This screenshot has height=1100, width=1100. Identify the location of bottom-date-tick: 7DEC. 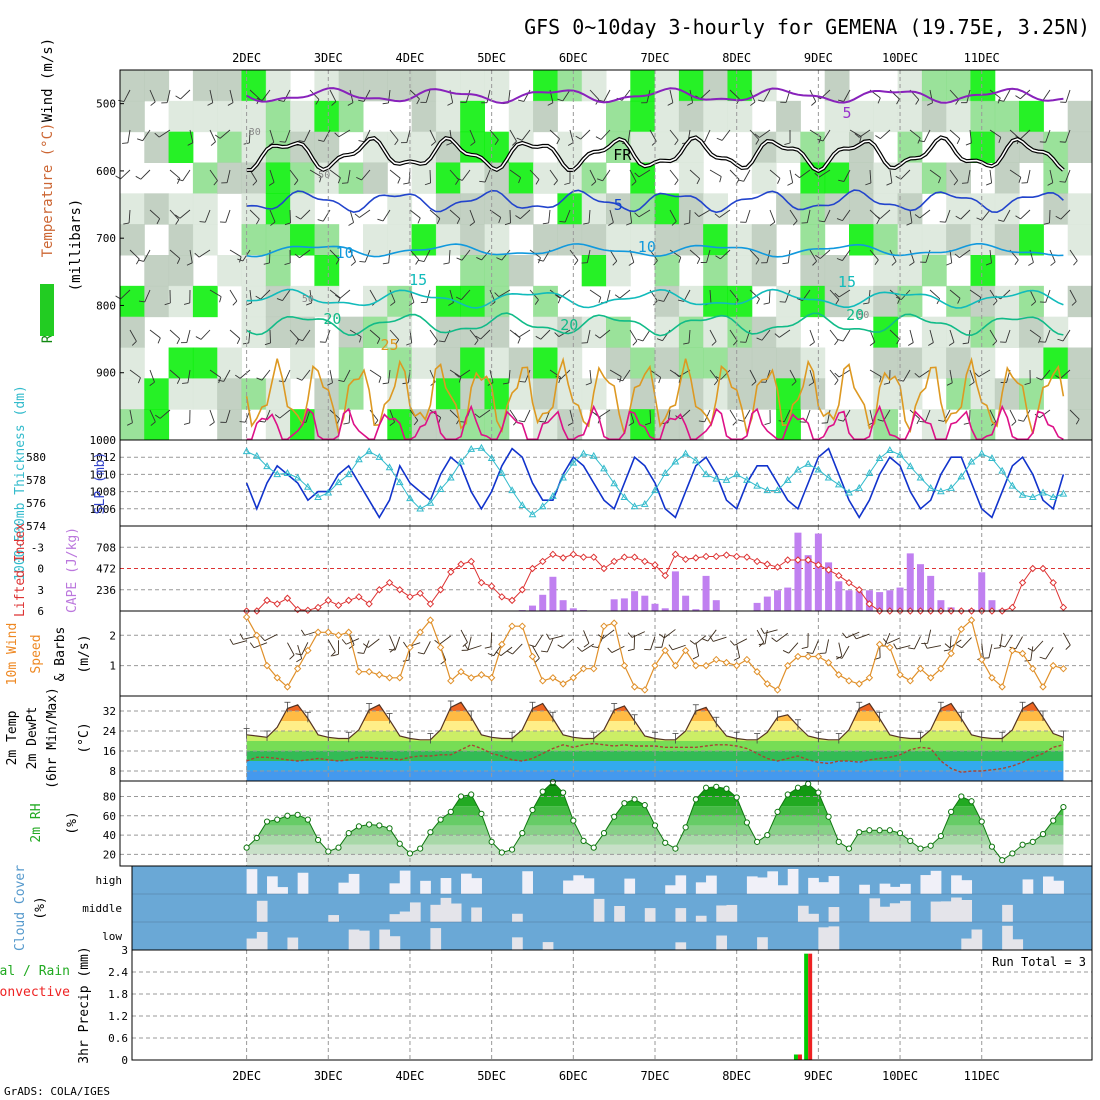
(655, 1076).